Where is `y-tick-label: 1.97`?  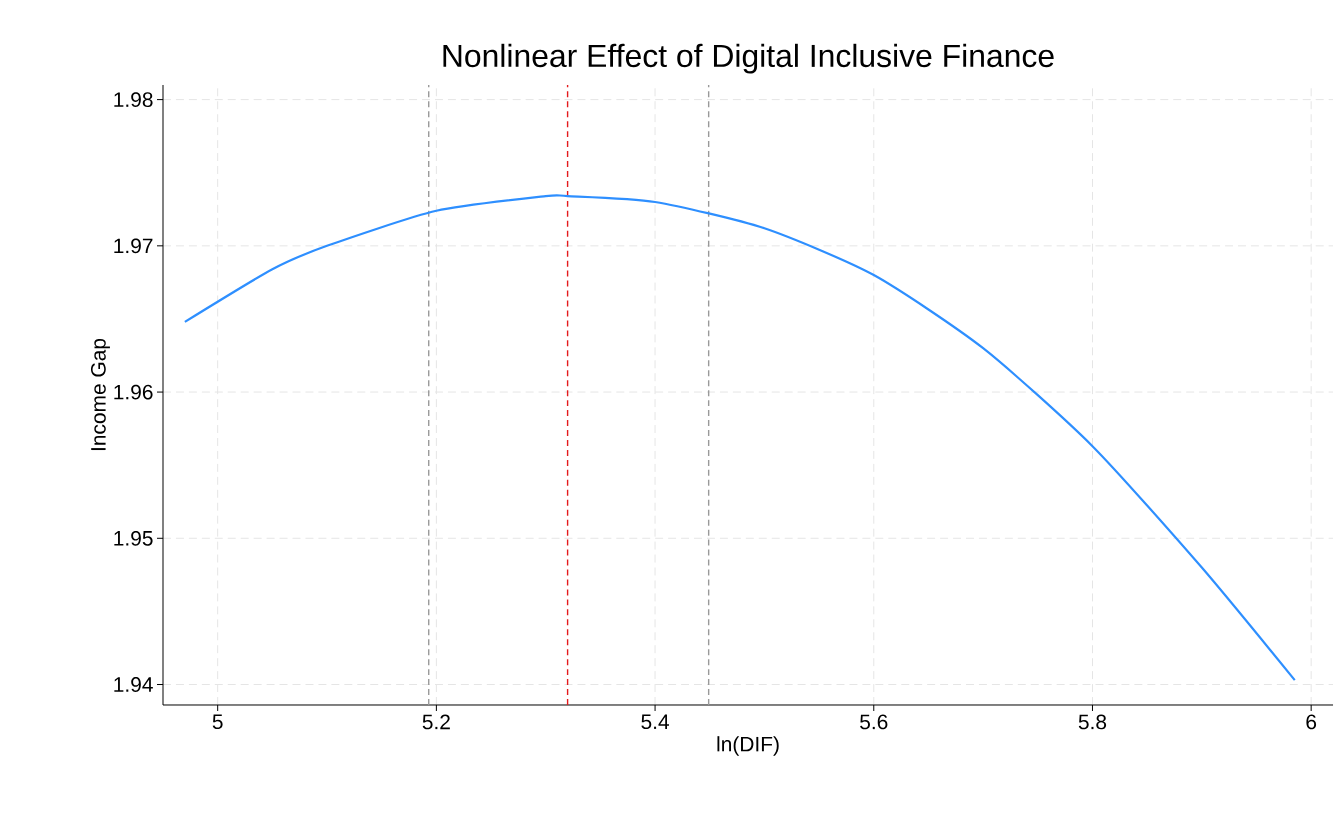
y-tick-label: 1.97 is located at coordinates (133, 246).